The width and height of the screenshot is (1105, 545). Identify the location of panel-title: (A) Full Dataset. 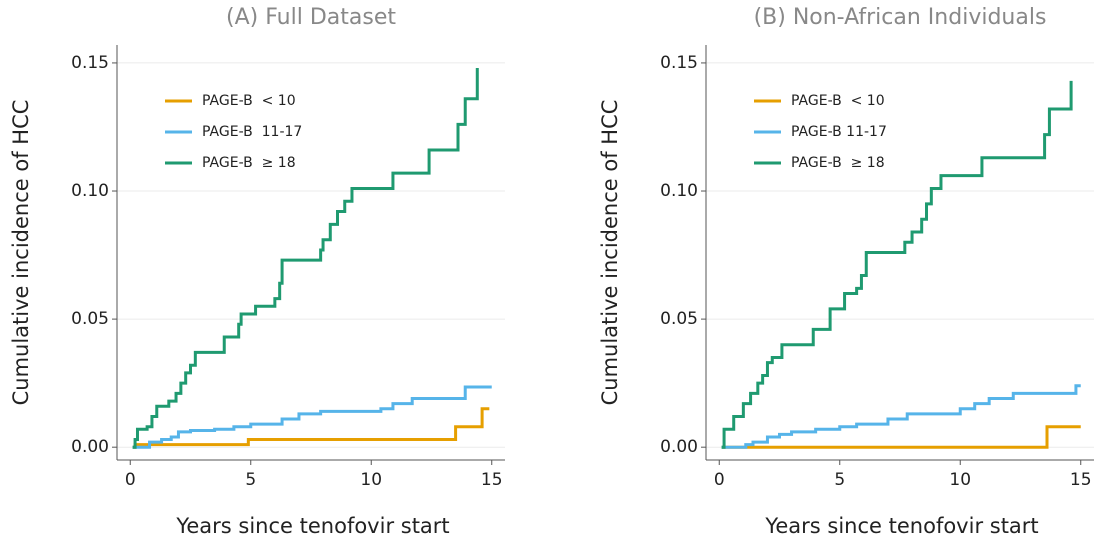
(311, 17).